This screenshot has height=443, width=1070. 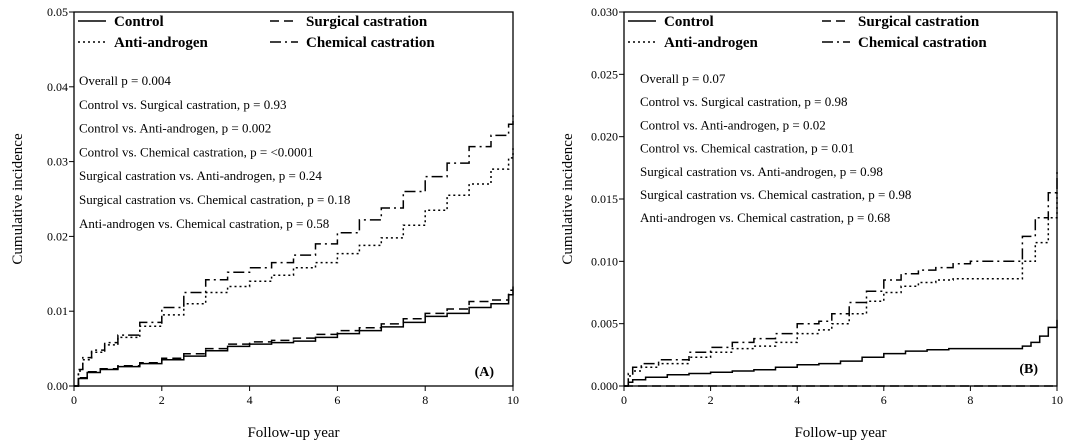 What do you see at coordinates (57, 236) in the screenshot?
I see `y-tick-label: 0.02` at bounding box center [57, 236].